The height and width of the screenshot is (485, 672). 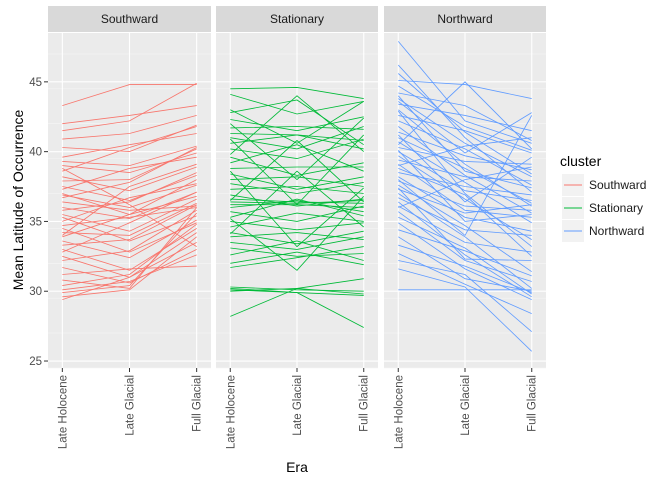 What do you see at coordinates (18, 200) in the screenshot?
I see `y-axis-title: Mean Latitude of Occurrence` at bounding box center [18, 200].